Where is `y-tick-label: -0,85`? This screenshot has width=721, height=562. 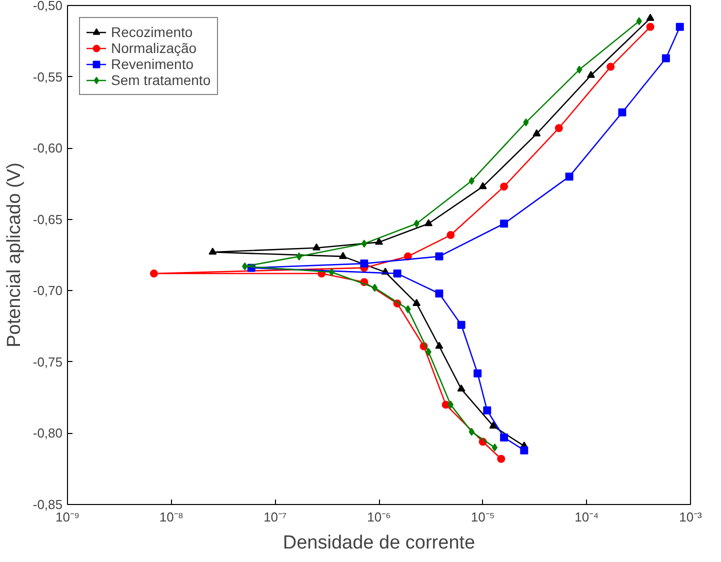
y-tick-label: -0,85 is located at coordinates (47, 504).